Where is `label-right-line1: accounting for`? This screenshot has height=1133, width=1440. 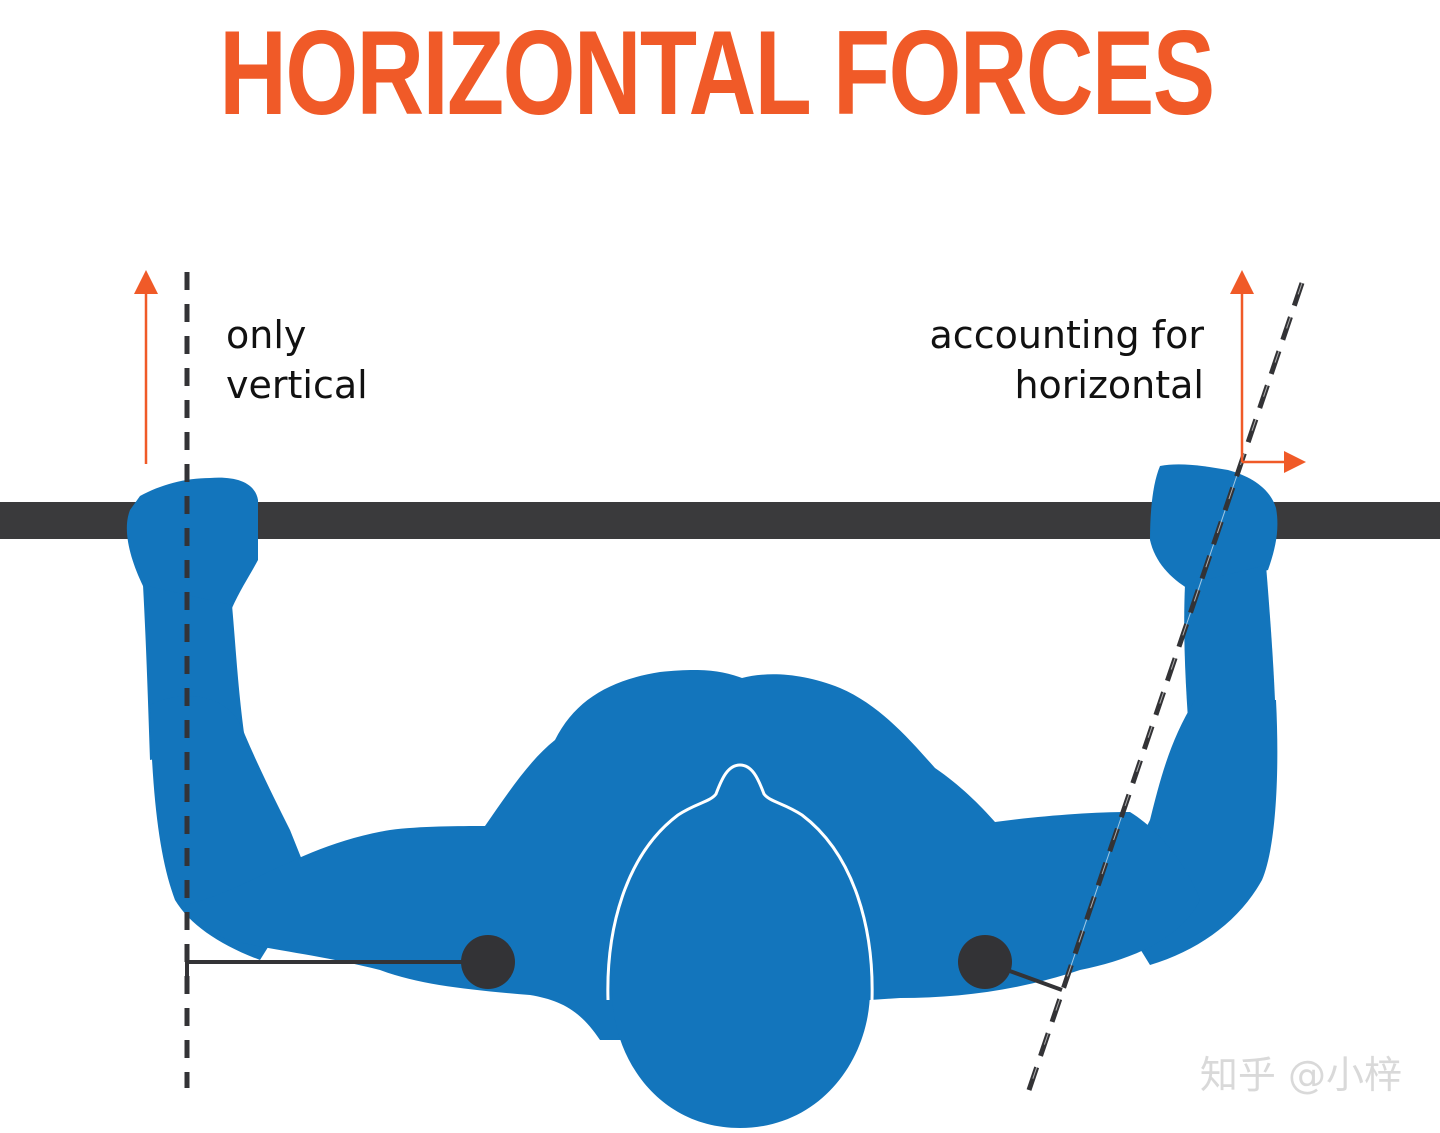 label-right-line1: accounting for is located at coordinates (1066, 335).